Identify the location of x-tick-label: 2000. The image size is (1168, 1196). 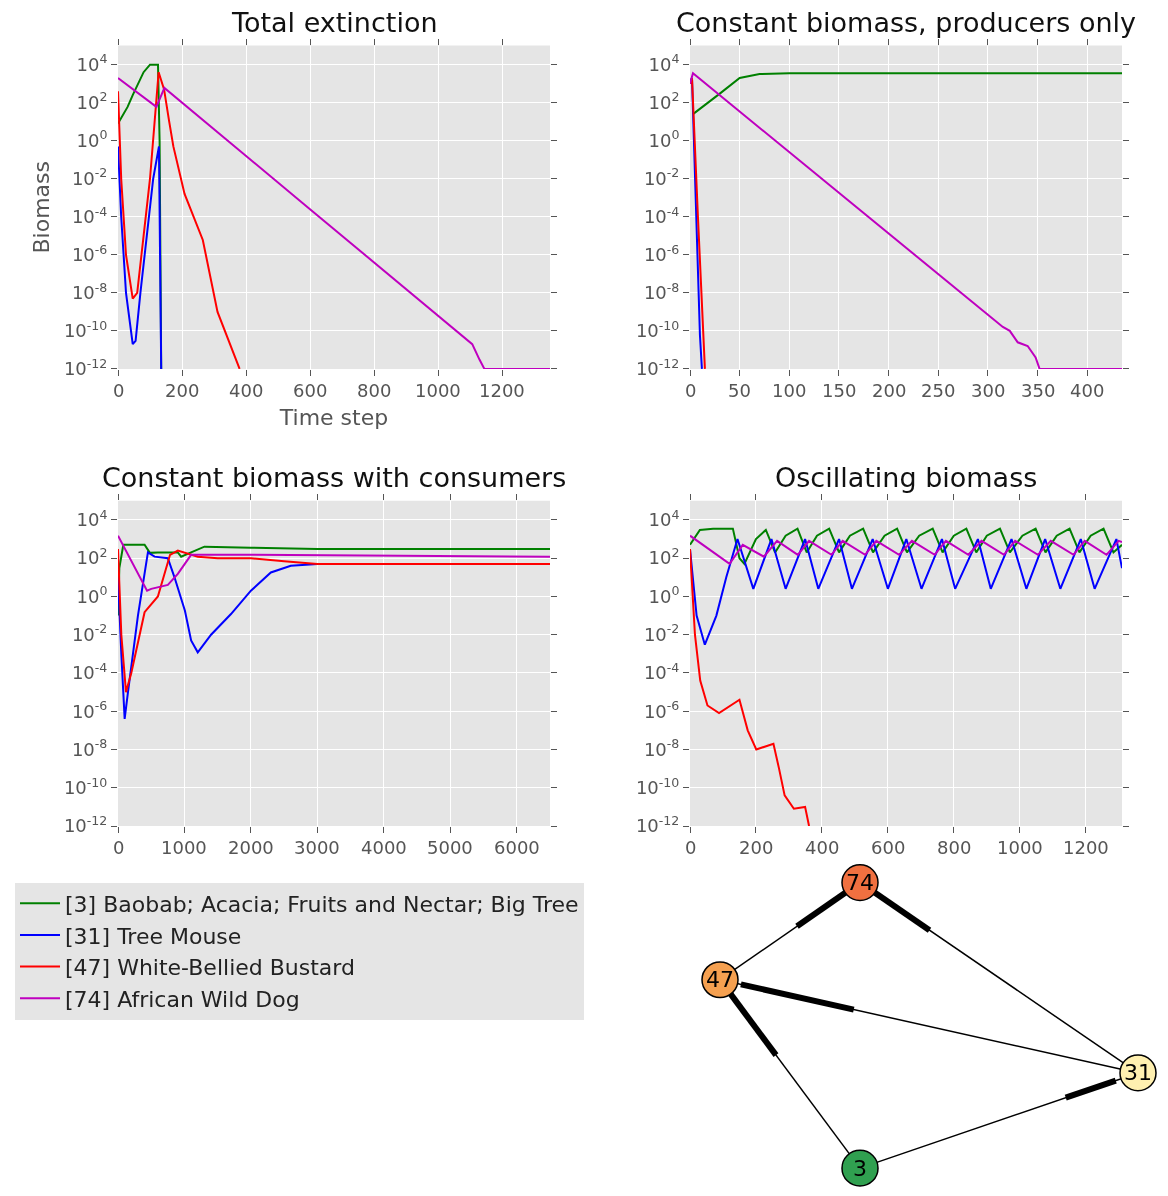
(251, 847).